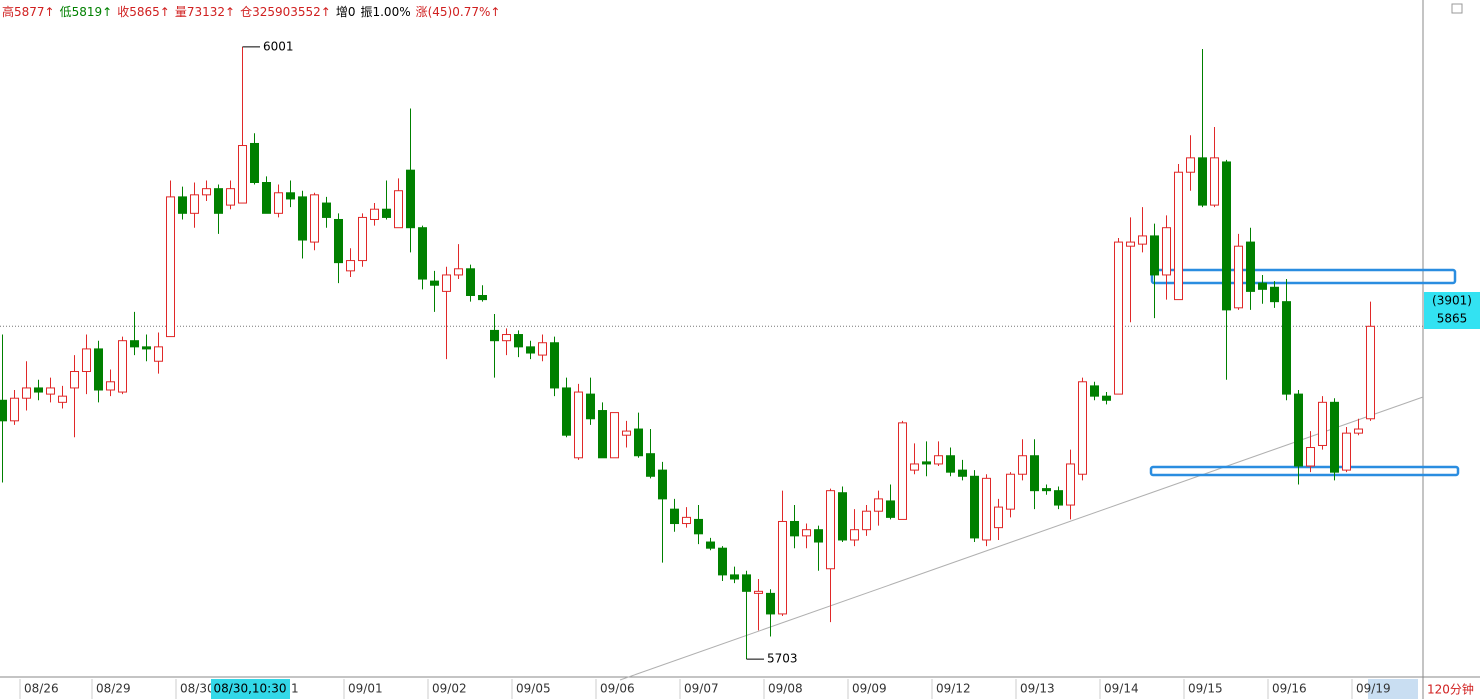 The image size is (1480, 699). I want to click on price-box, so click(1452, 310).